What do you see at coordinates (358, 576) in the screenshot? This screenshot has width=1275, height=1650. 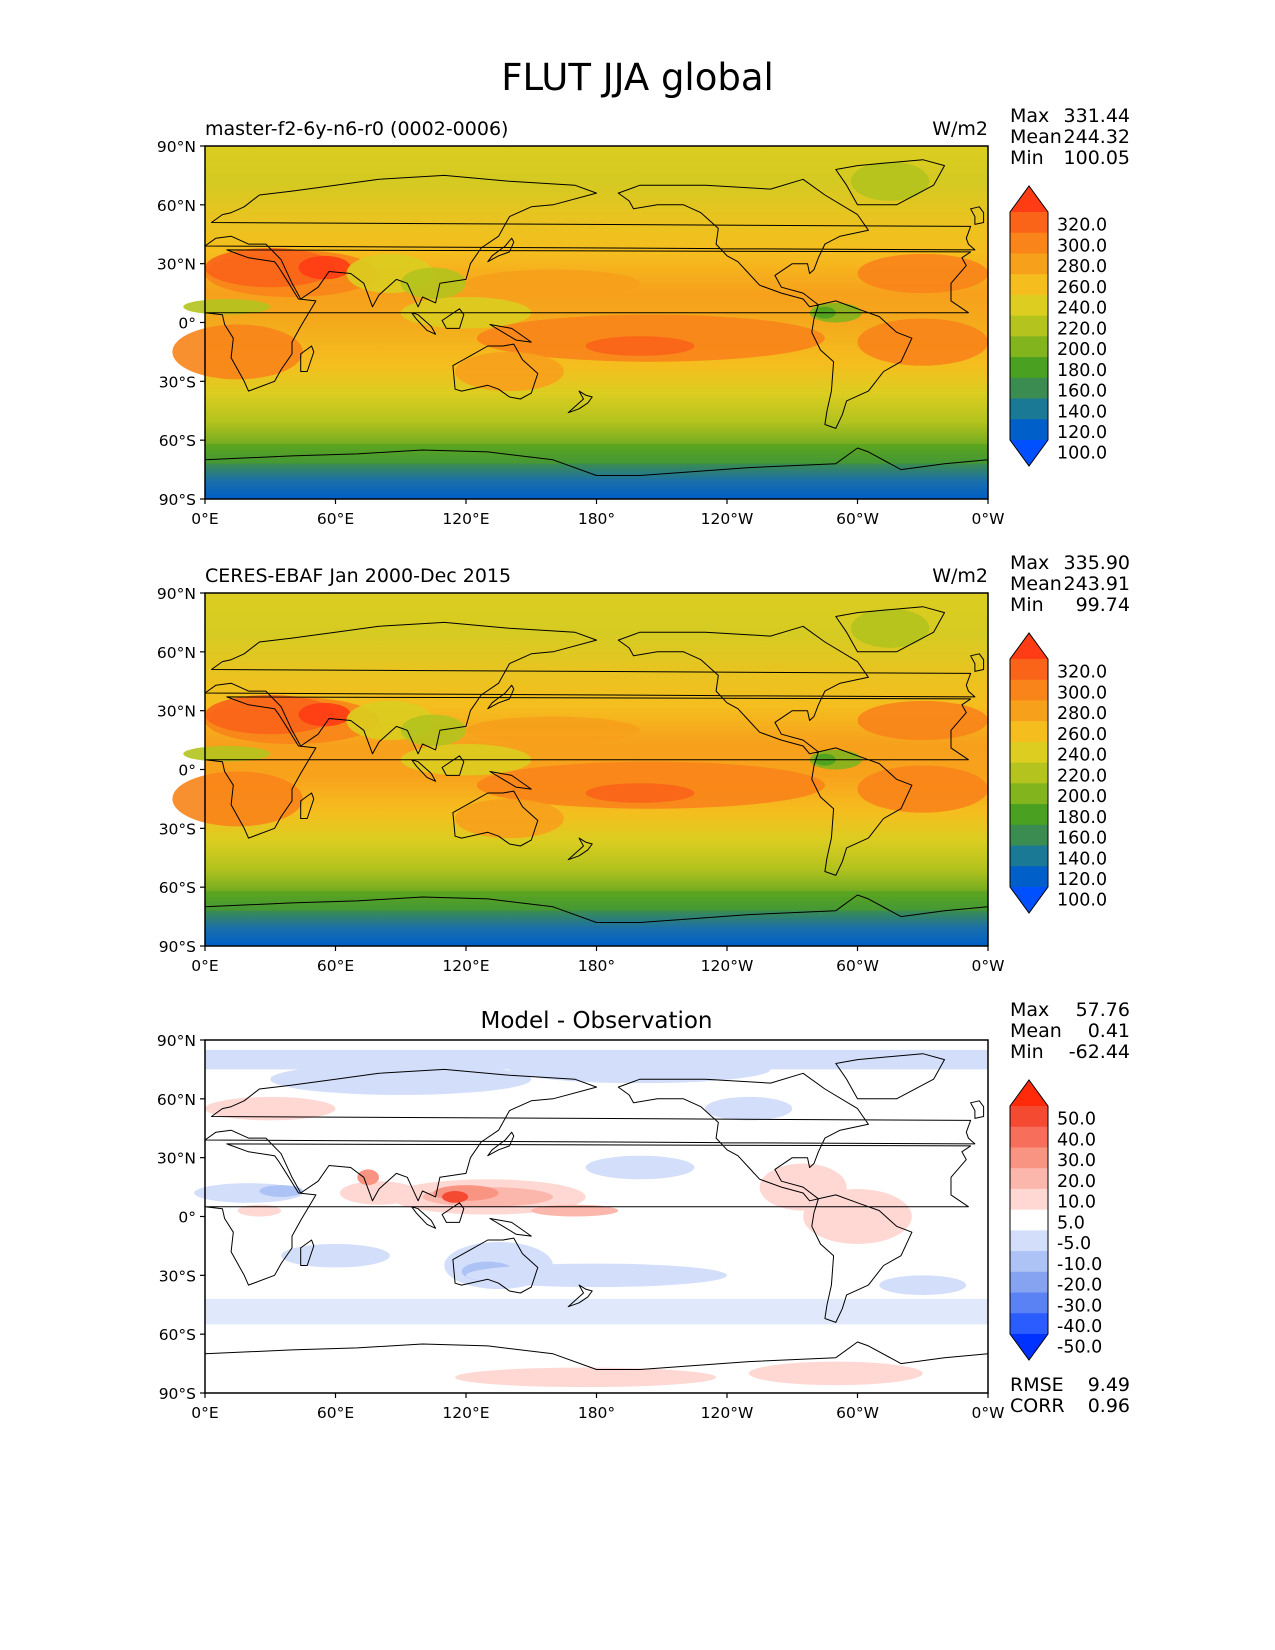 I see `panel-left-label: CERES-EBAF Jan 2000-Dec 2015` at bounding box center [358, 576].